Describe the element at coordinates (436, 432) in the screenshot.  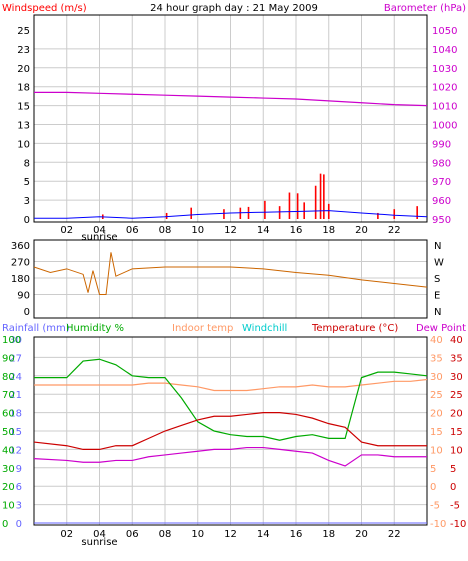
I see `indoor-temp-tick: 15` at that location.